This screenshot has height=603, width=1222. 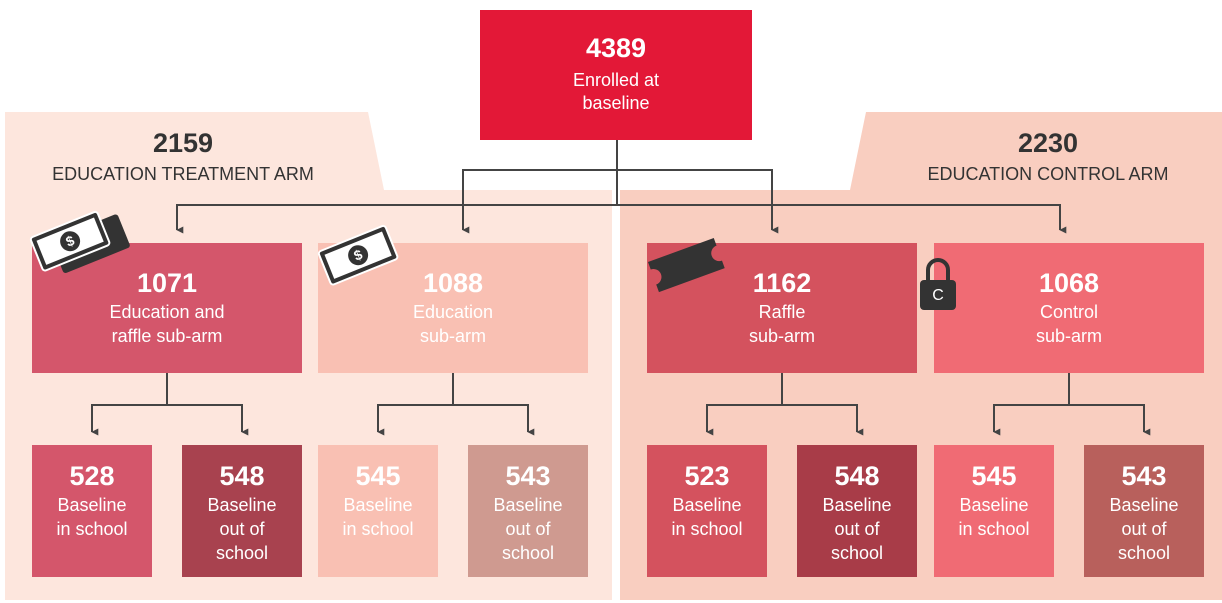 I want to click on subarm-value: 1068, so click(x=1069, y=283).